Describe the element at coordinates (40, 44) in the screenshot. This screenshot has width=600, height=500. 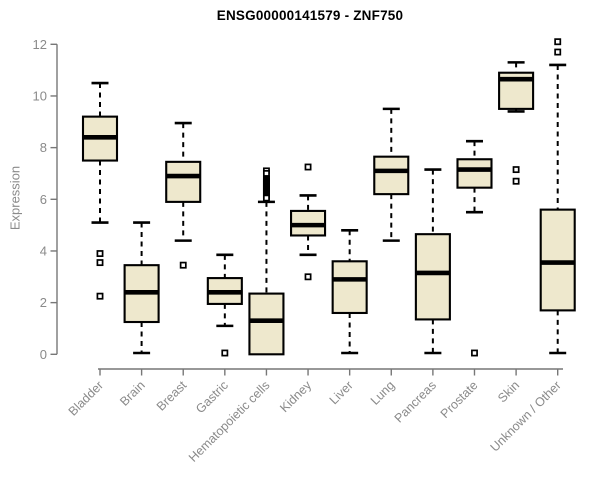
I see `y-tick-label: 12` at that location.